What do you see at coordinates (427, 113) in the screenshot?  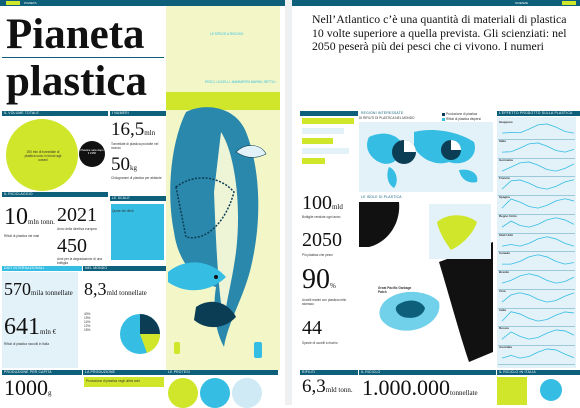 I see `maps-header: REGIONI INTERESSATE` at bounding box center [427, 113].